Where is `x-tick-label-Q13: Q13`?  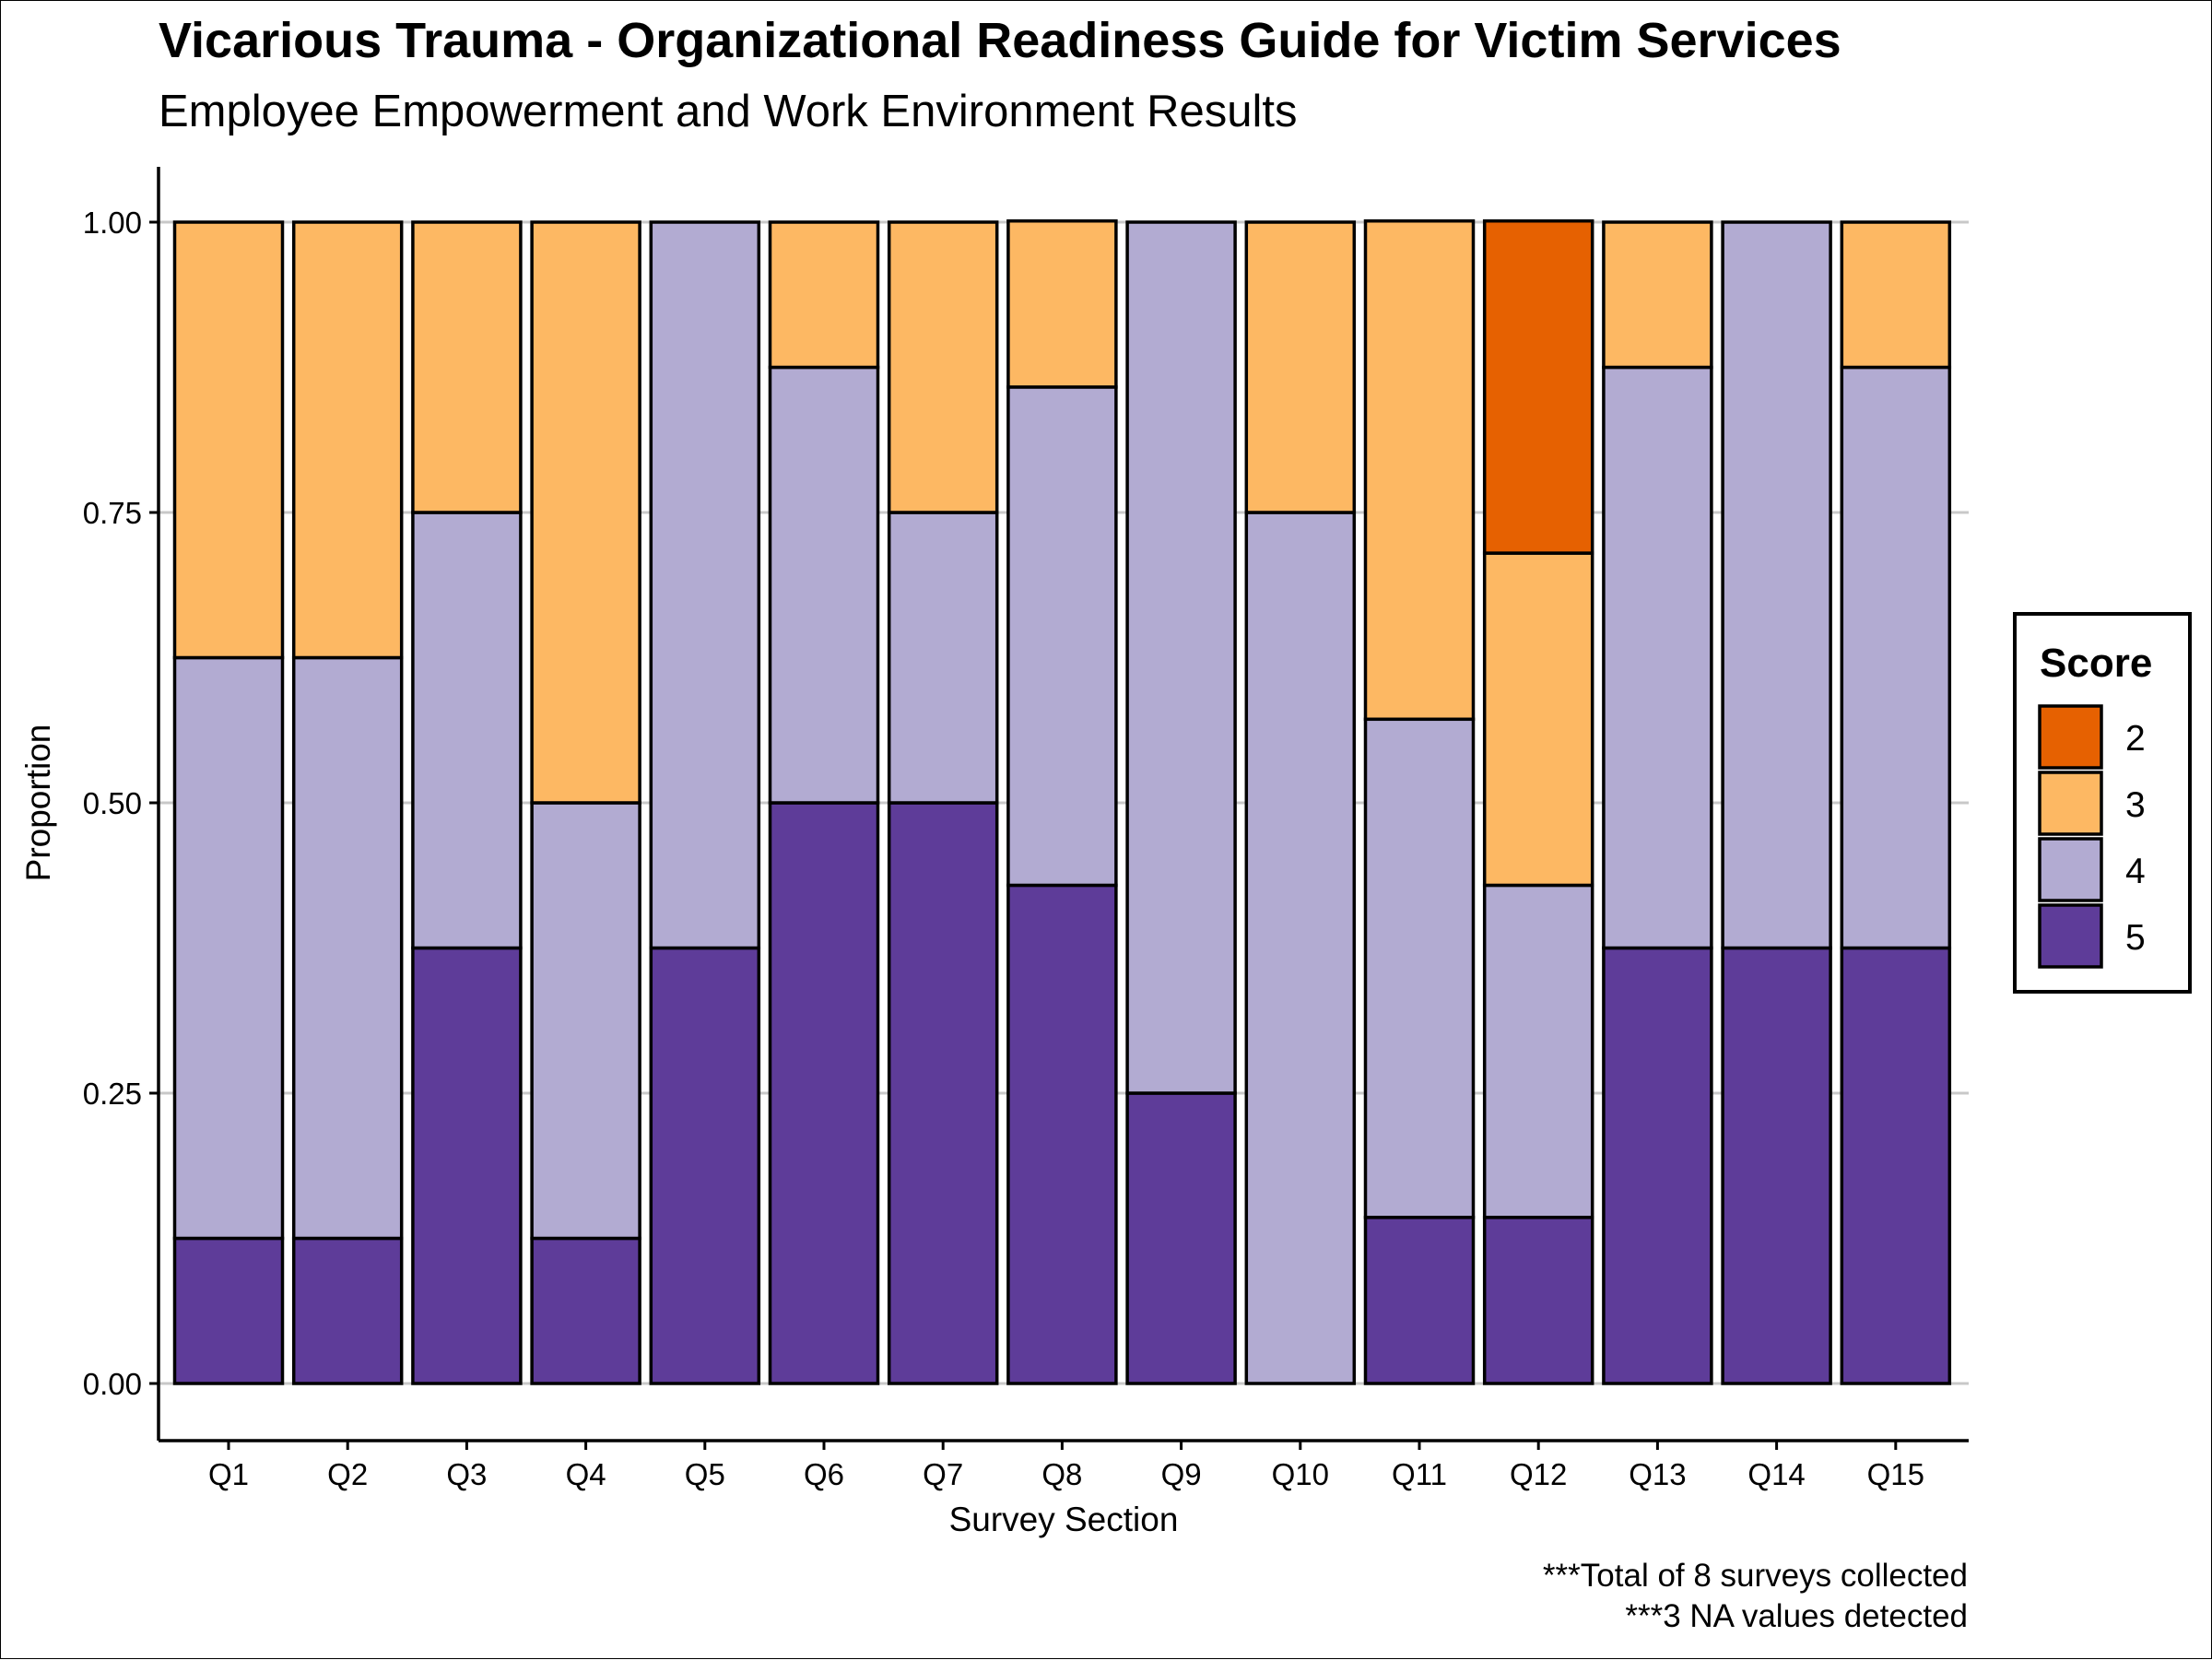
x-tick-label-Q13: Q13 is located at coordinates (1657, 1474).